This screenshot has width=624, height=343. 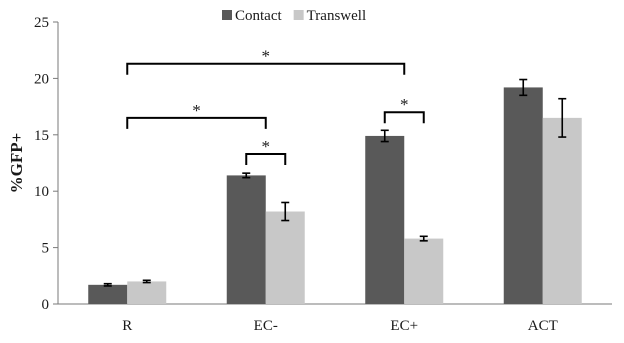 I want to click on x-tick-label: ACT, so click(x=543, y=326).